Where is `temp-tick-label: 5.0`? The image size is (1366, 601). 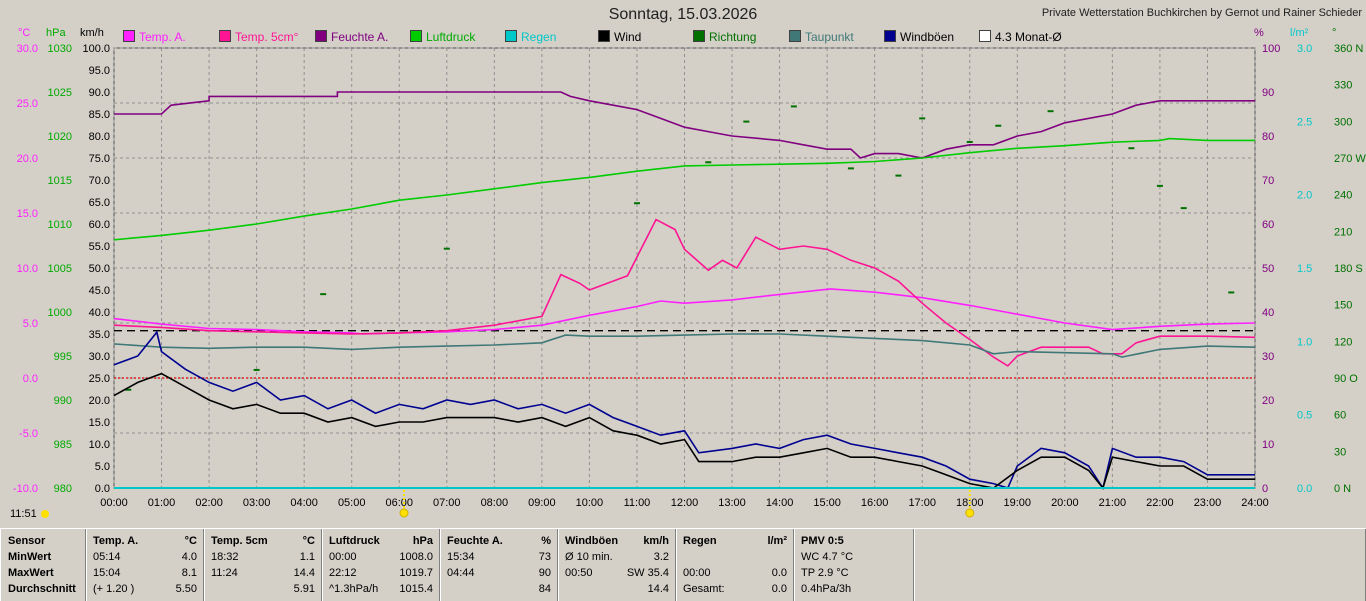 temp-tick-label: 5.0 is located at coordinates (30, 324).